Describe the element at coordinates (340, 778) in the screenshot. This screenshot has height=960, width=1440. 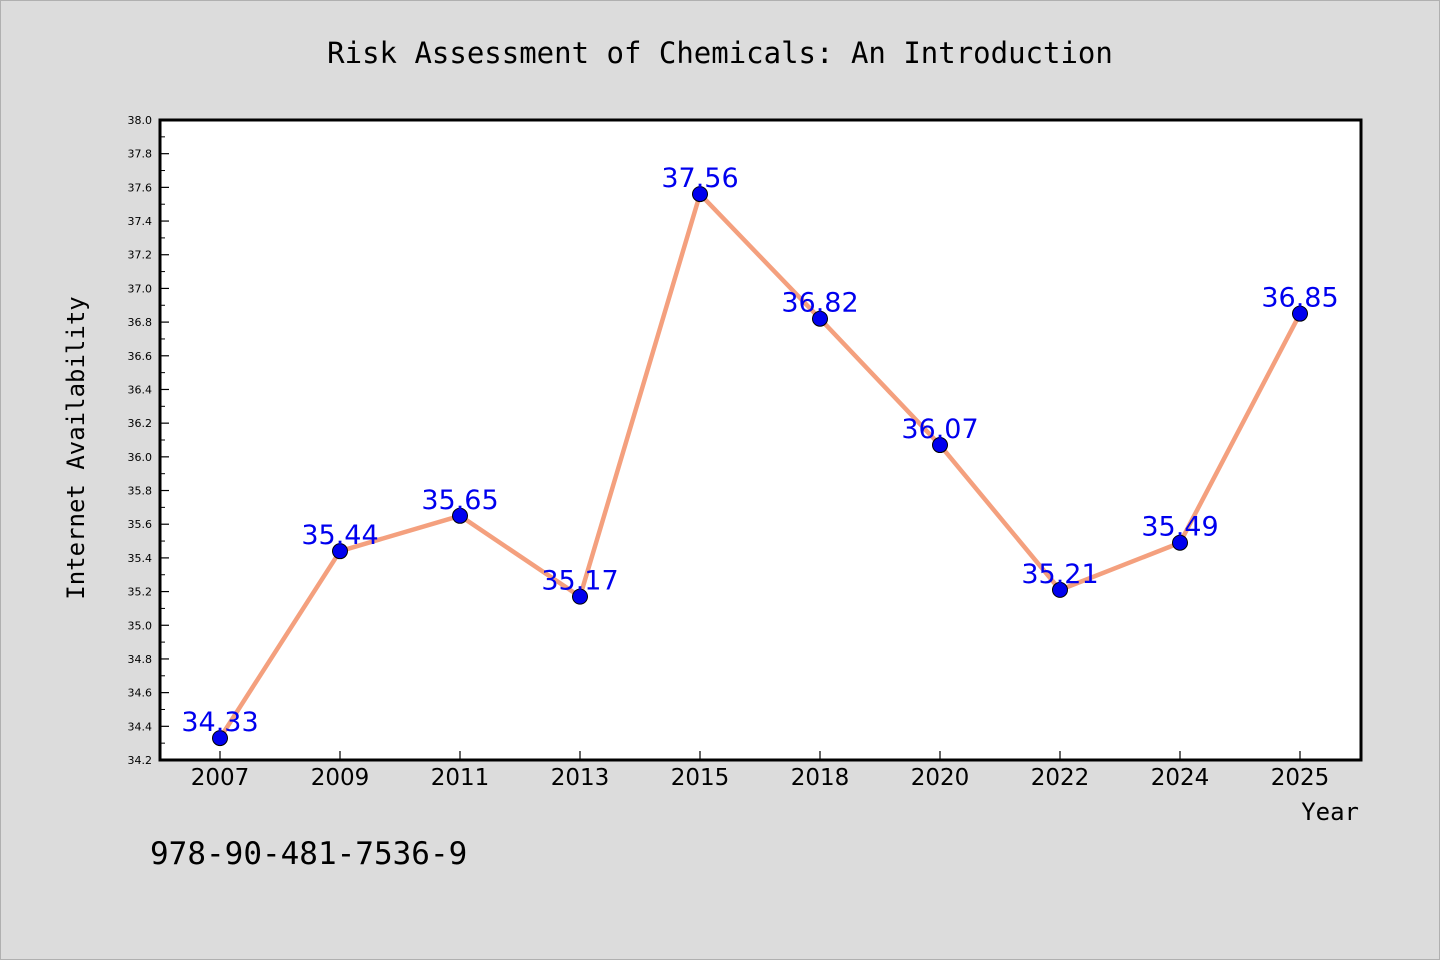
I see `x-tick-label: 2009` at that location.